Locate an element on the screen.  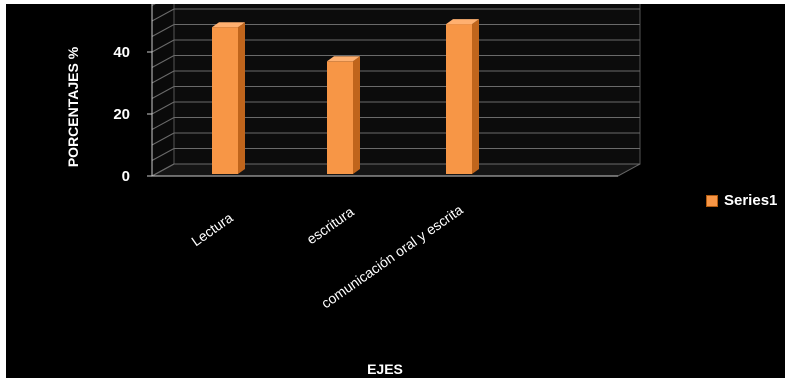
legend: Series1 is located at coordinates (741, 200).